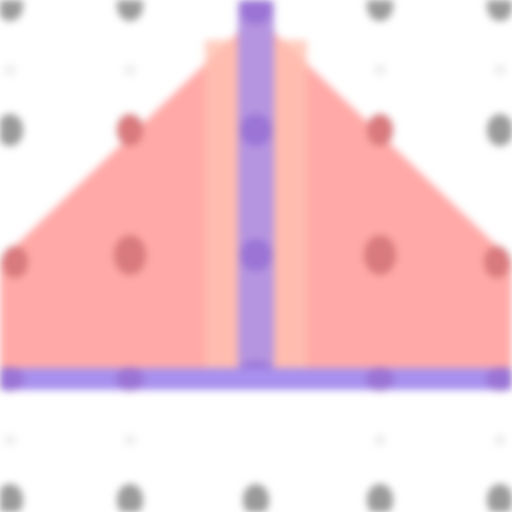 The width and height of the screenshot is (512, 512). Describe the element at coordinates (256, 379) in the screenshot. I see `horizontal-baseline` at that location.